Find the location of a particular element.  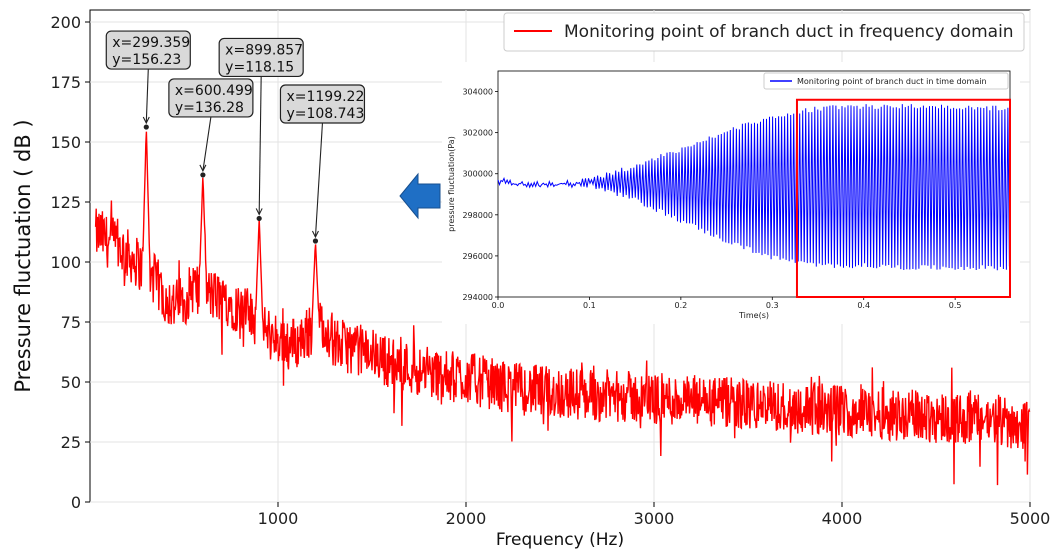

left-arrow-icon is located at coordinates (420, 196).